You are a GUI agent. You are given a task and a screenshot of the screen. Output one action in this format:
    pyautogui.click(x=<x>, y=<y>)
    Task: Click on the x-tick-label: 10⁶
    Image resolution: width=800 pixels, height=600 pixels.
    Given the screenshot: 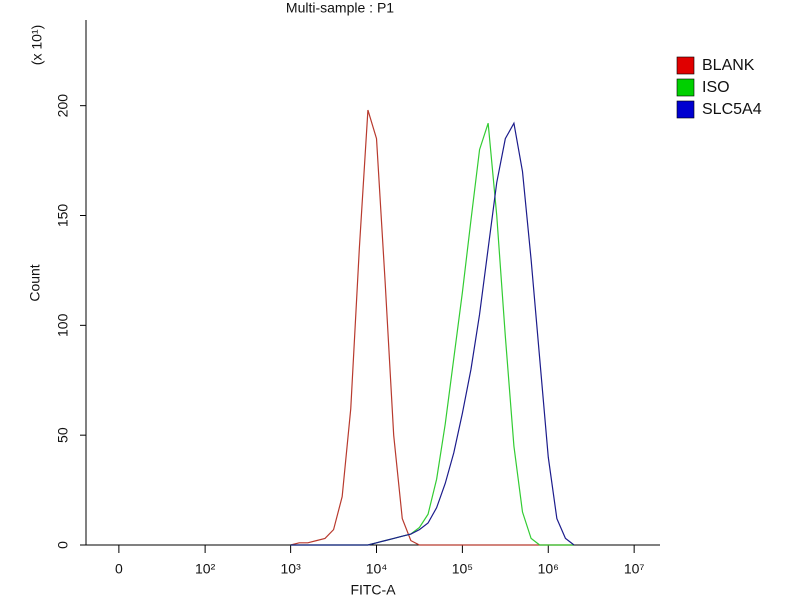 What is the action you would take?
    pyautogui.click(x=548, y=569)
    